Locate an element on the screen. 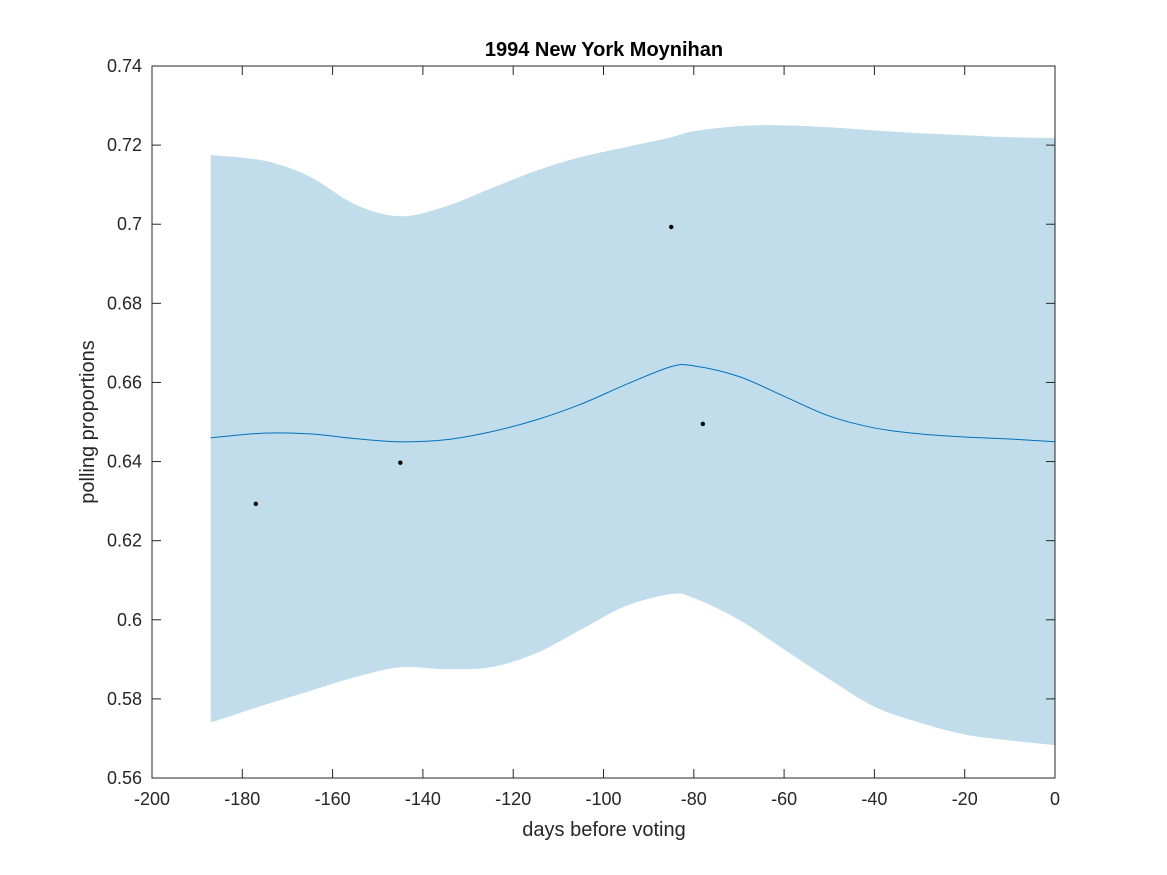 Image resolution: width=1167 pixels, height=875 pixels. data-points is located at coordinates (479, 365).